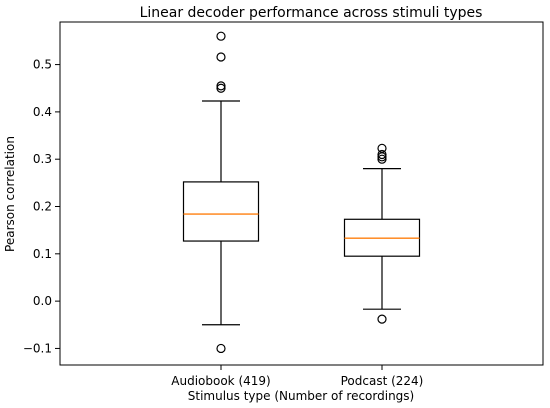 Image resolution: width=550 pixels, height=408 pixels. I want to click on y-tick-label: 0.5, so click(42, 65).